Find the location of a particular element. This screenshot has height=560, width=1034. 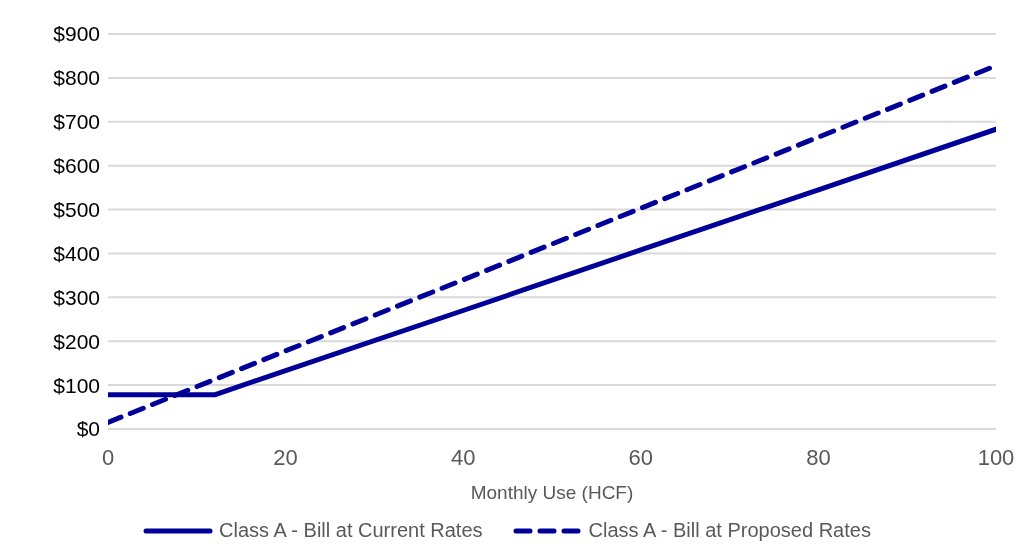

x-tick-label: 60 is located at coordinates (641, 457).